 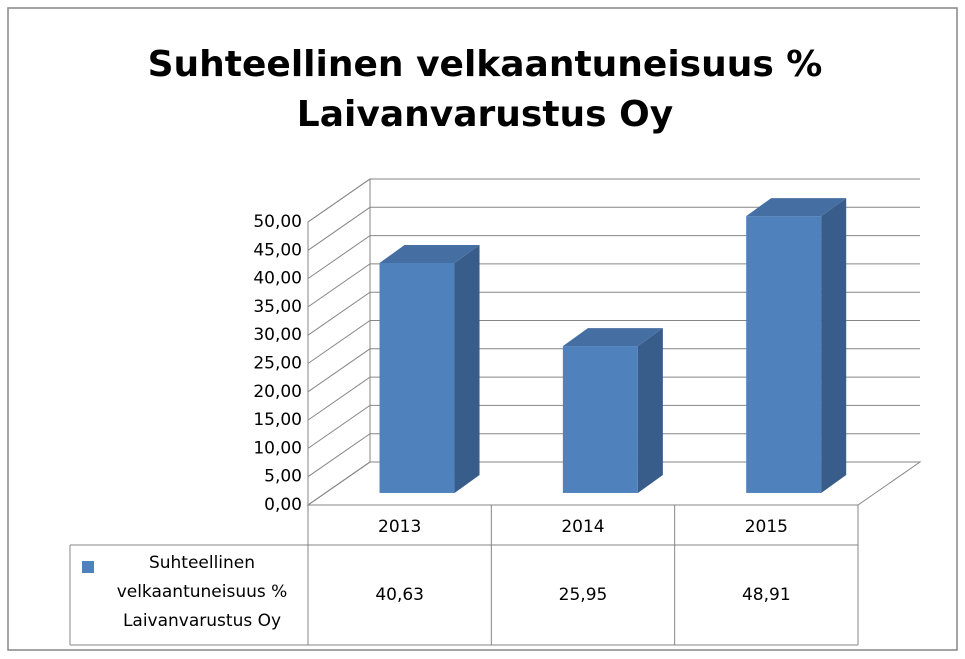 I want to click on y-tick-label: 20,00, so click(x=277, y=392).